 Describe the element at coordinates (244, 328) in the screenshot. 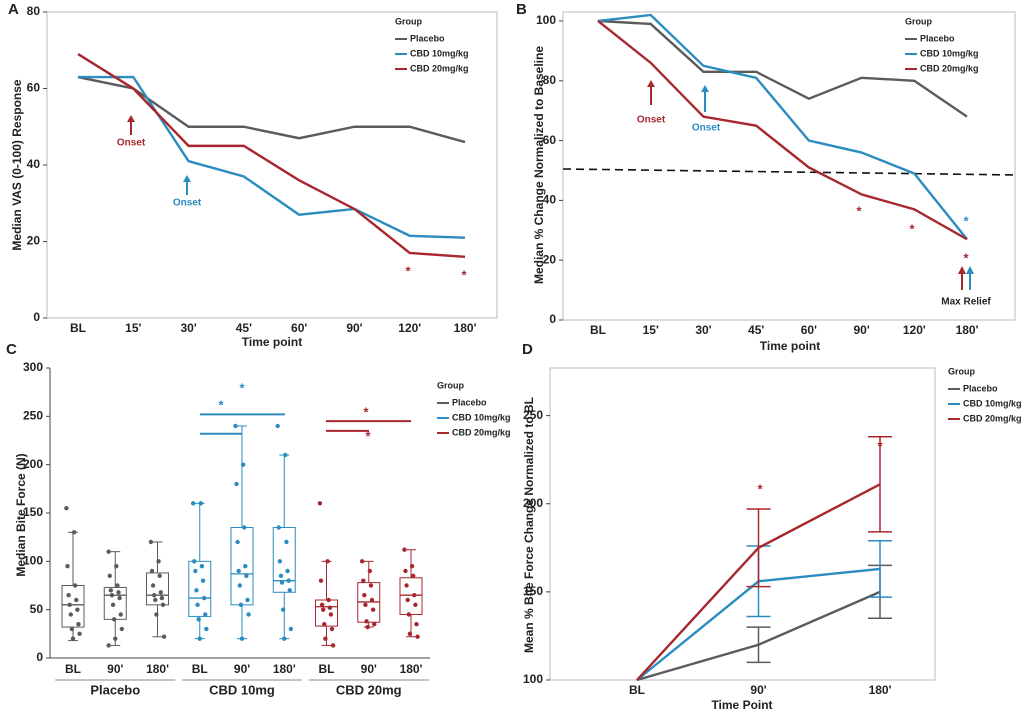

I see `x-tick-label: 45'` at that location.